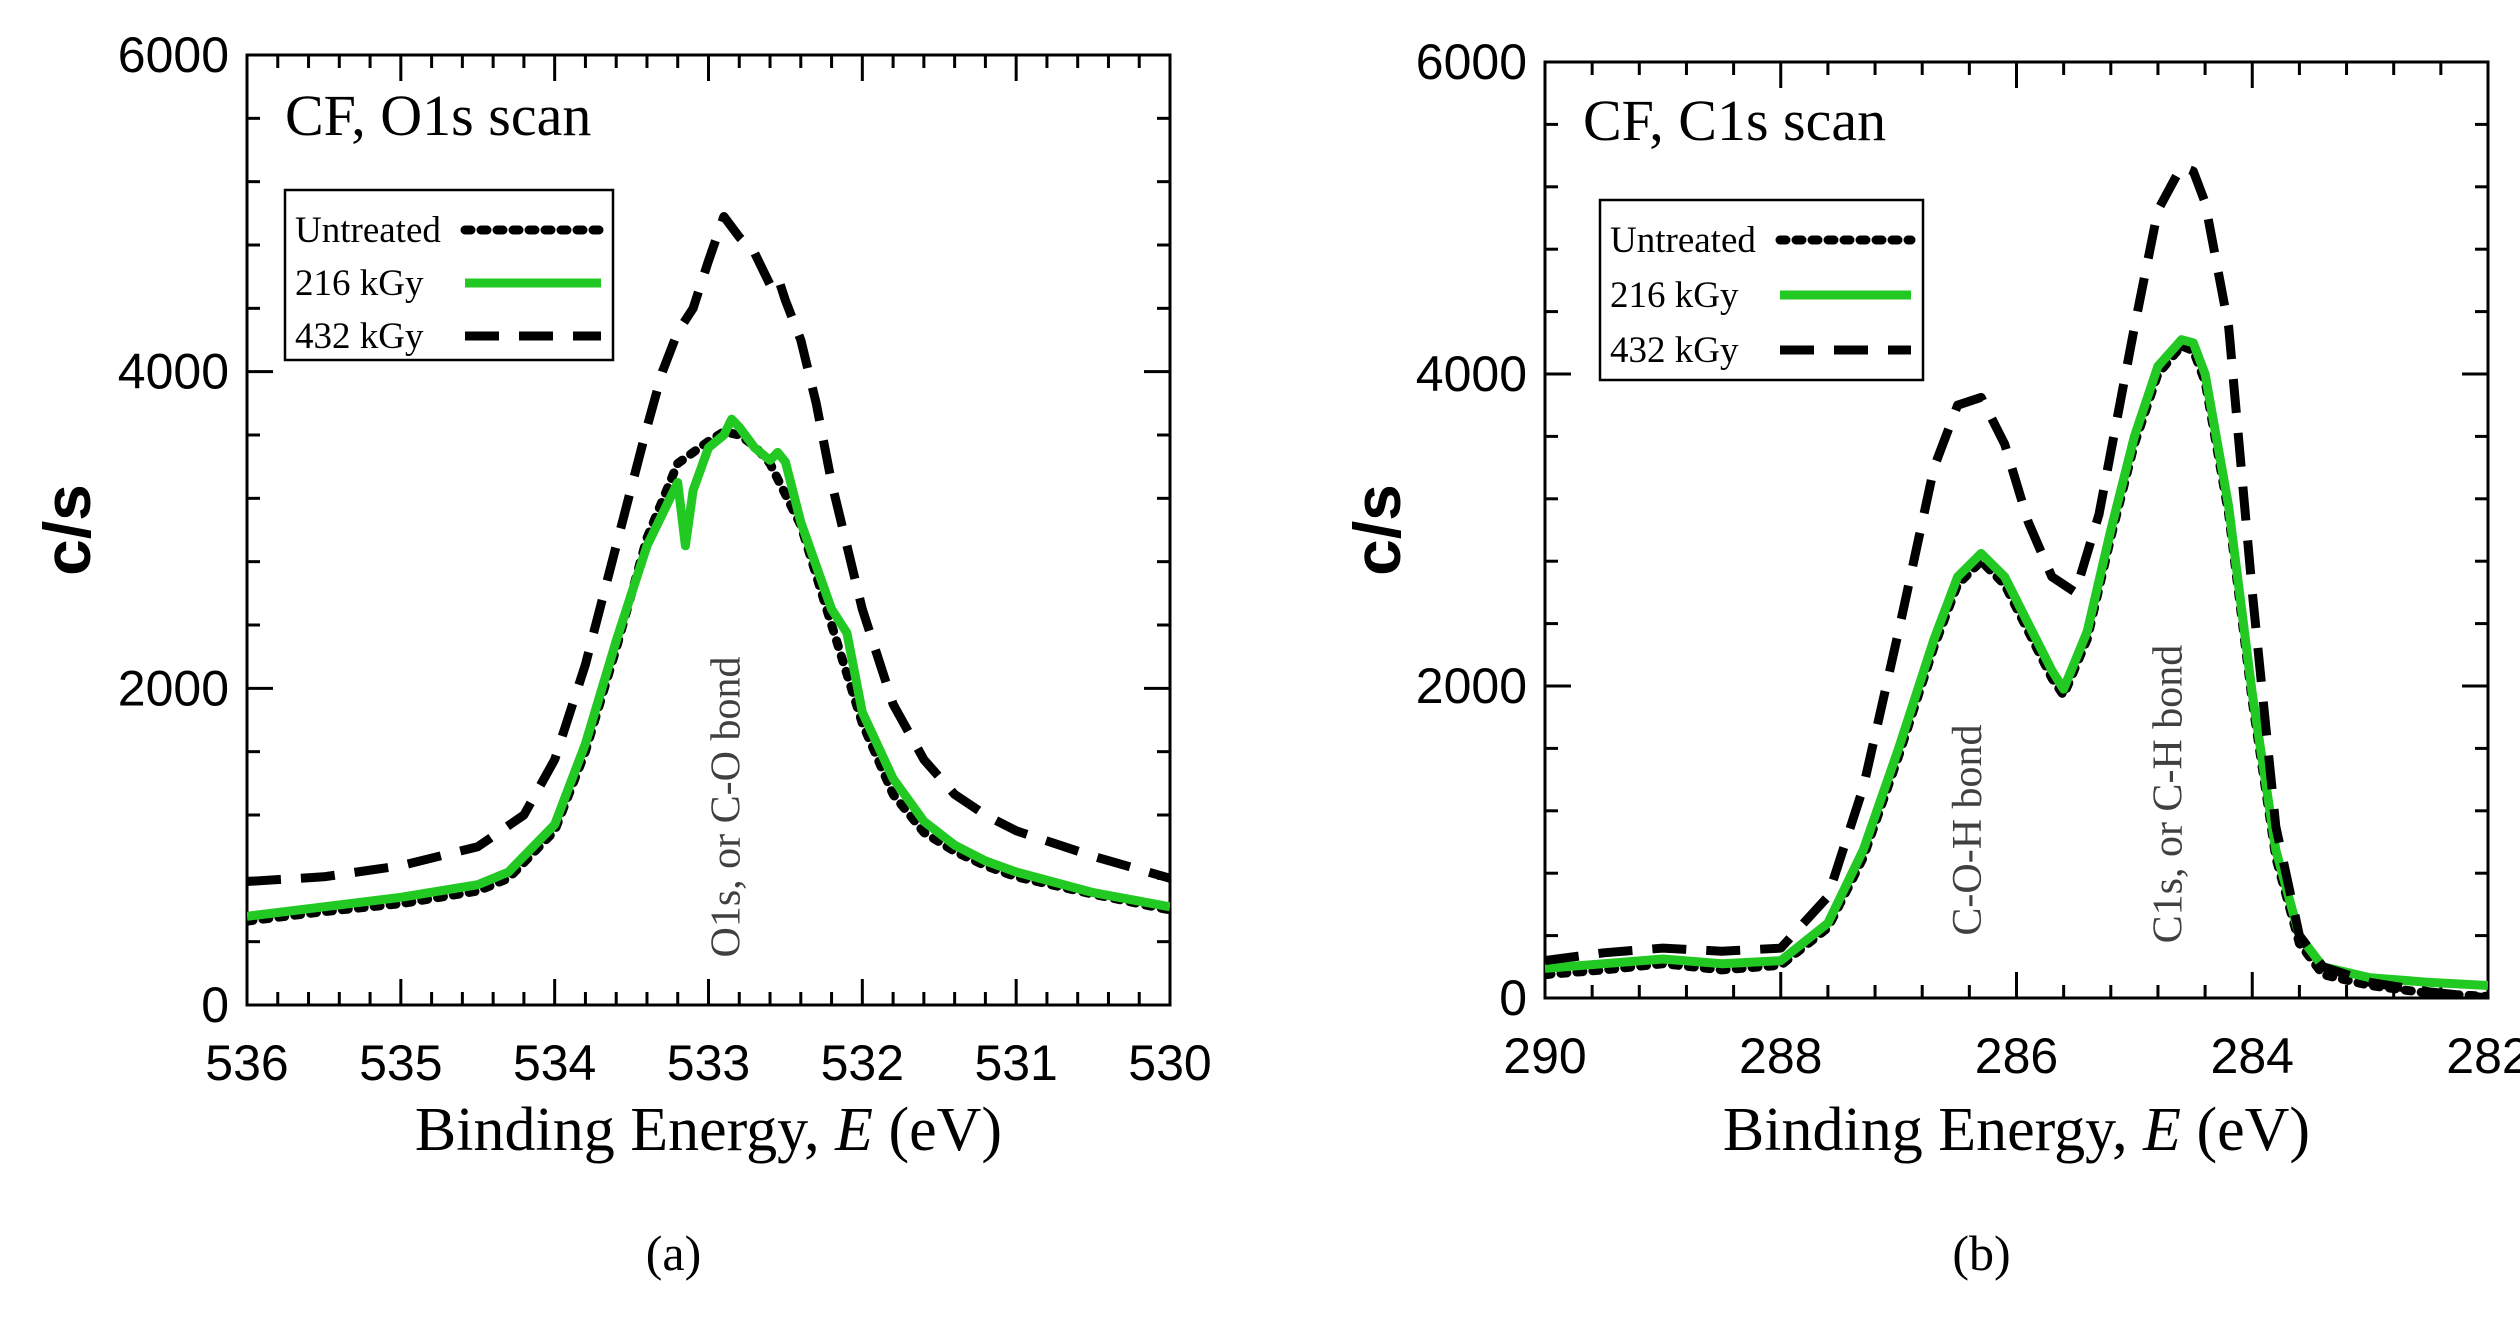  Describe the element at coordinates (1544, 1056) in the screenshot. I see `x-tick-label: 290` at that location.